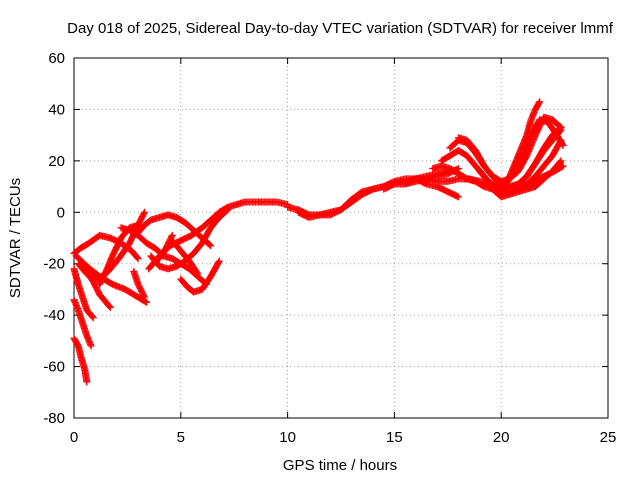 The image size is (640, 480). Describe the element at coordinates (61, 212) in the screenshot. I see `y-tick-label: 0` at that location.